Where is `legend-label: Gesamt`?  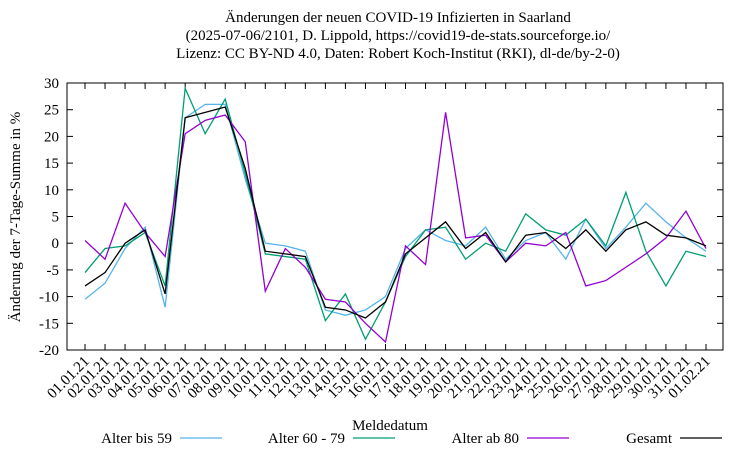 legend-label: Gesamt is located at coordinates (649, 439).